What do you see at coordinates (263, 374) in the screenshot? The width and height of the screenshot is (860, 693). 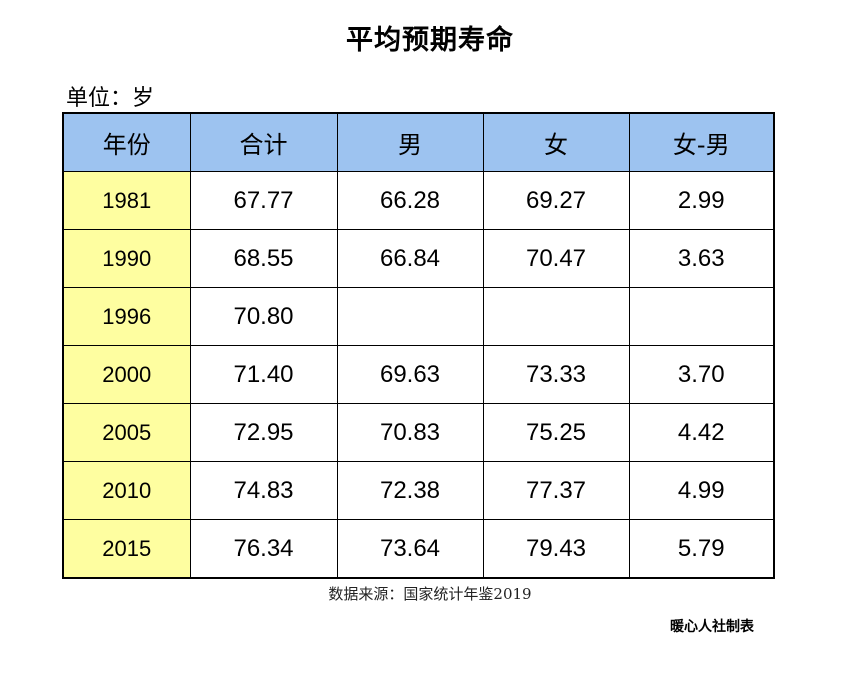 I see `cell-total: 71.40` at bounding box center [263, 374].